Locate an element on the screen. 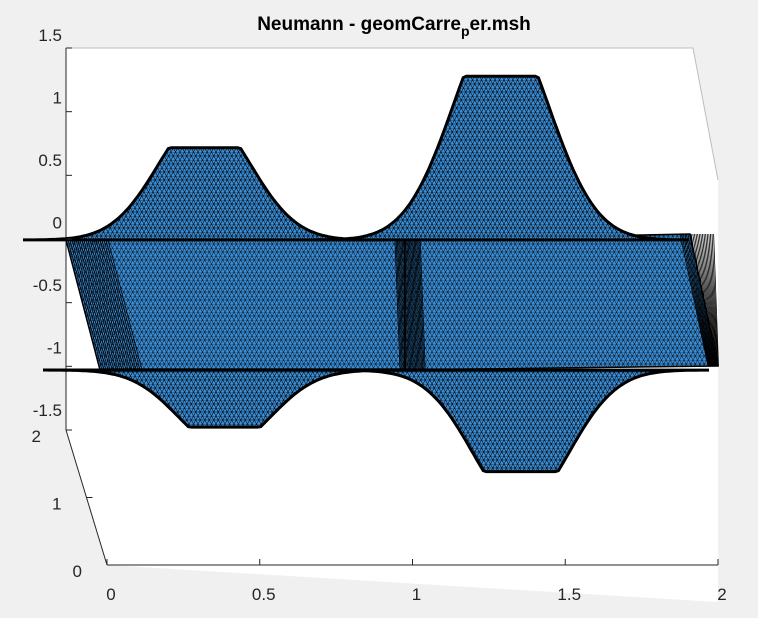 The width and height of the screenshot is (758, 618). flat-plane-right-mesh is located at coordinates (561, 302).